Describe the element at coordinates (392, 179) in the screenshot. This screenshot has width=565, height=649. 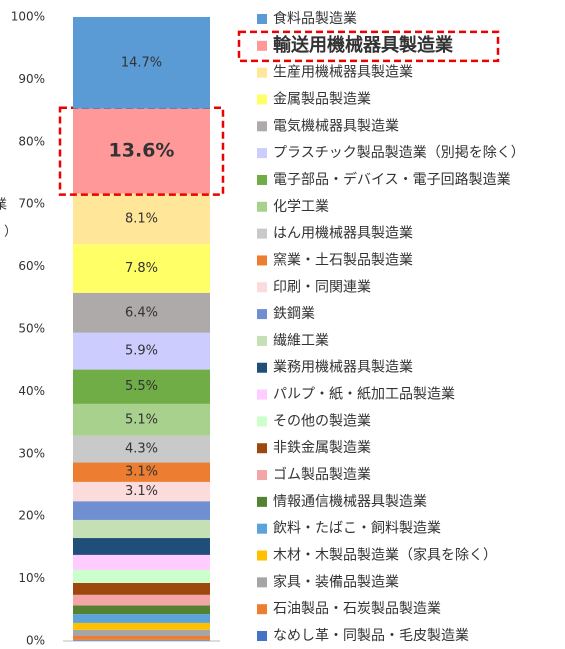
I see `legend-label: 電子部品・デバイス・電子回路製造業` at that location.